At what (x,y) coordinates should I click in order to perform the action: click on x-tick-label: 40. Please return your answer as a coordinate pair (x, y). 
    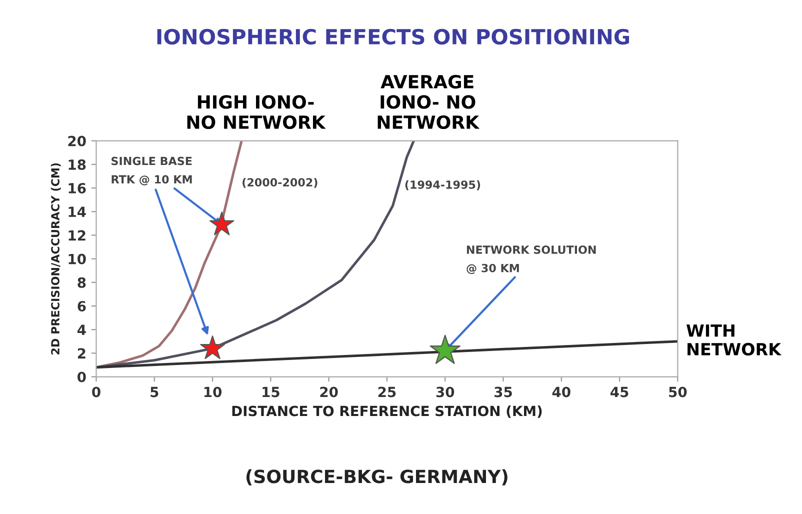
    Looking at the image, I should click on (561, 392).